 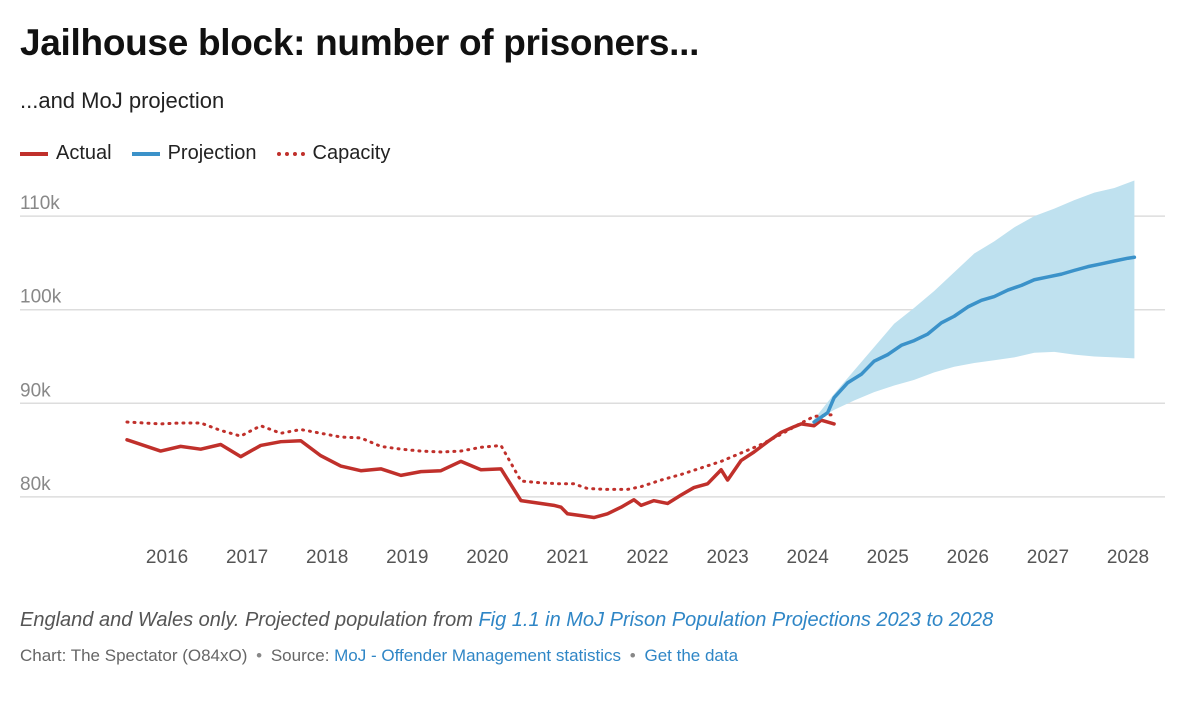 What do you see at coordinates (34, 153) in the screenshot?
I see `legend-swatch-actual` at bounding box center [34, 153].